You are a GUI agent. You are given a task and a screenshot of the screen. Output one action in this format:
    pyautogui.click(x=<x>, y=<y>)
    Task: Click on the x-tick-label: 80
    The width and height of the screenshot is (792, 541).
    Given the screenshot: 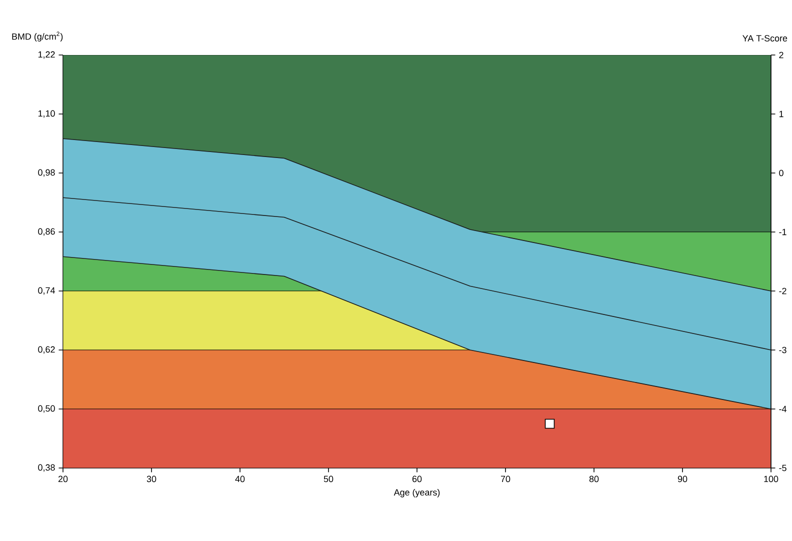 What is the action you would take?
    pyautogui.click(x=594, y=479)
    